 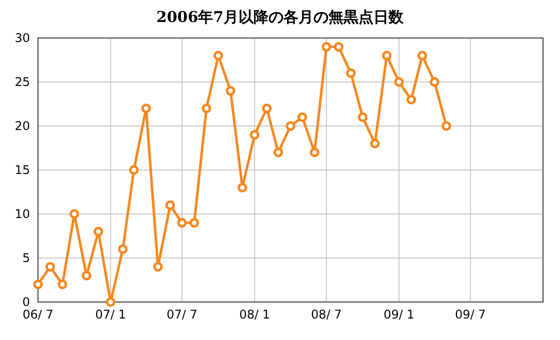 I want to click on x-tick-label: 08/ 1, so click(x=254, y=315).